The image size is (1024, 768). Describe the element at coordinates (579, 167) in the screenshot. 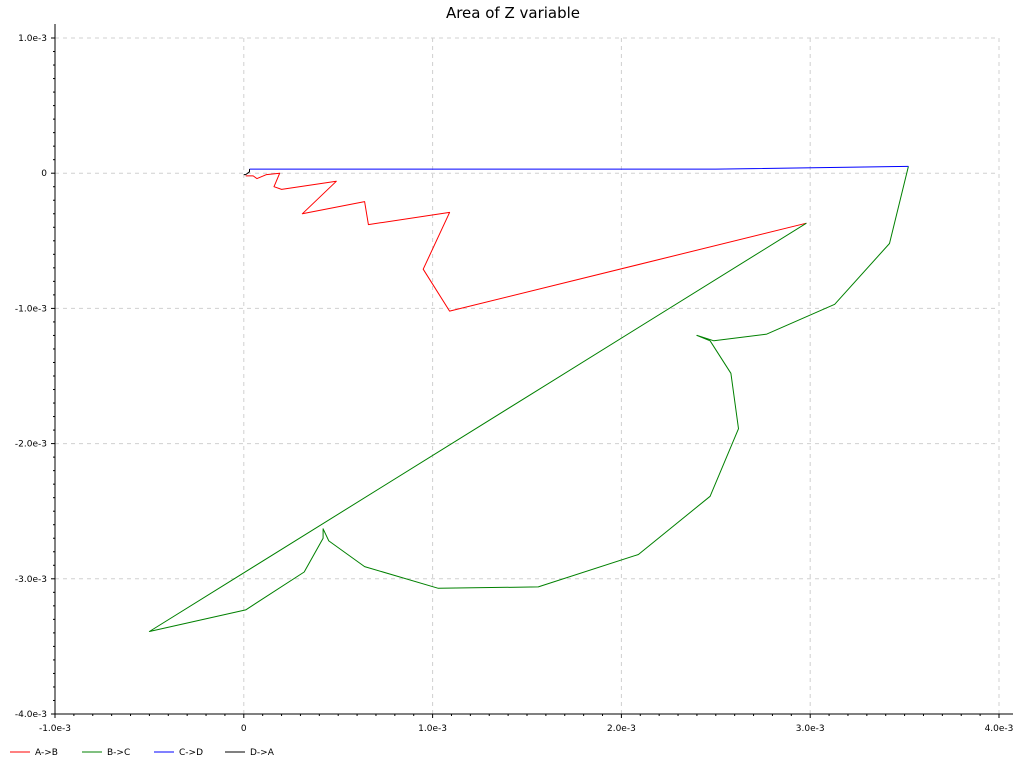

I see `series-line-c-d` at that location.